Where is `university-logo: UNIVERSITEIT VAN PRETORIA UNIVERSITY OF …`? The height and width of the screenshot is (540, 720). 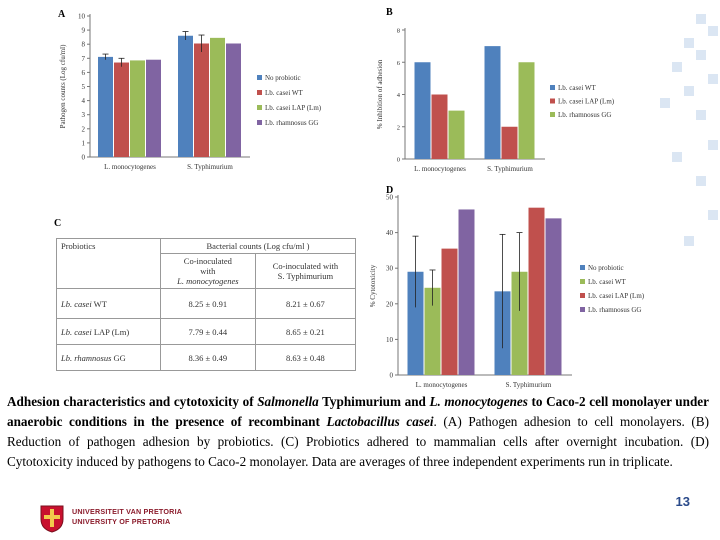
university-logo: UNIVERSITEIT VAN PRETORIA UNIVERSITY OF … is located at coordinates (118, 518).